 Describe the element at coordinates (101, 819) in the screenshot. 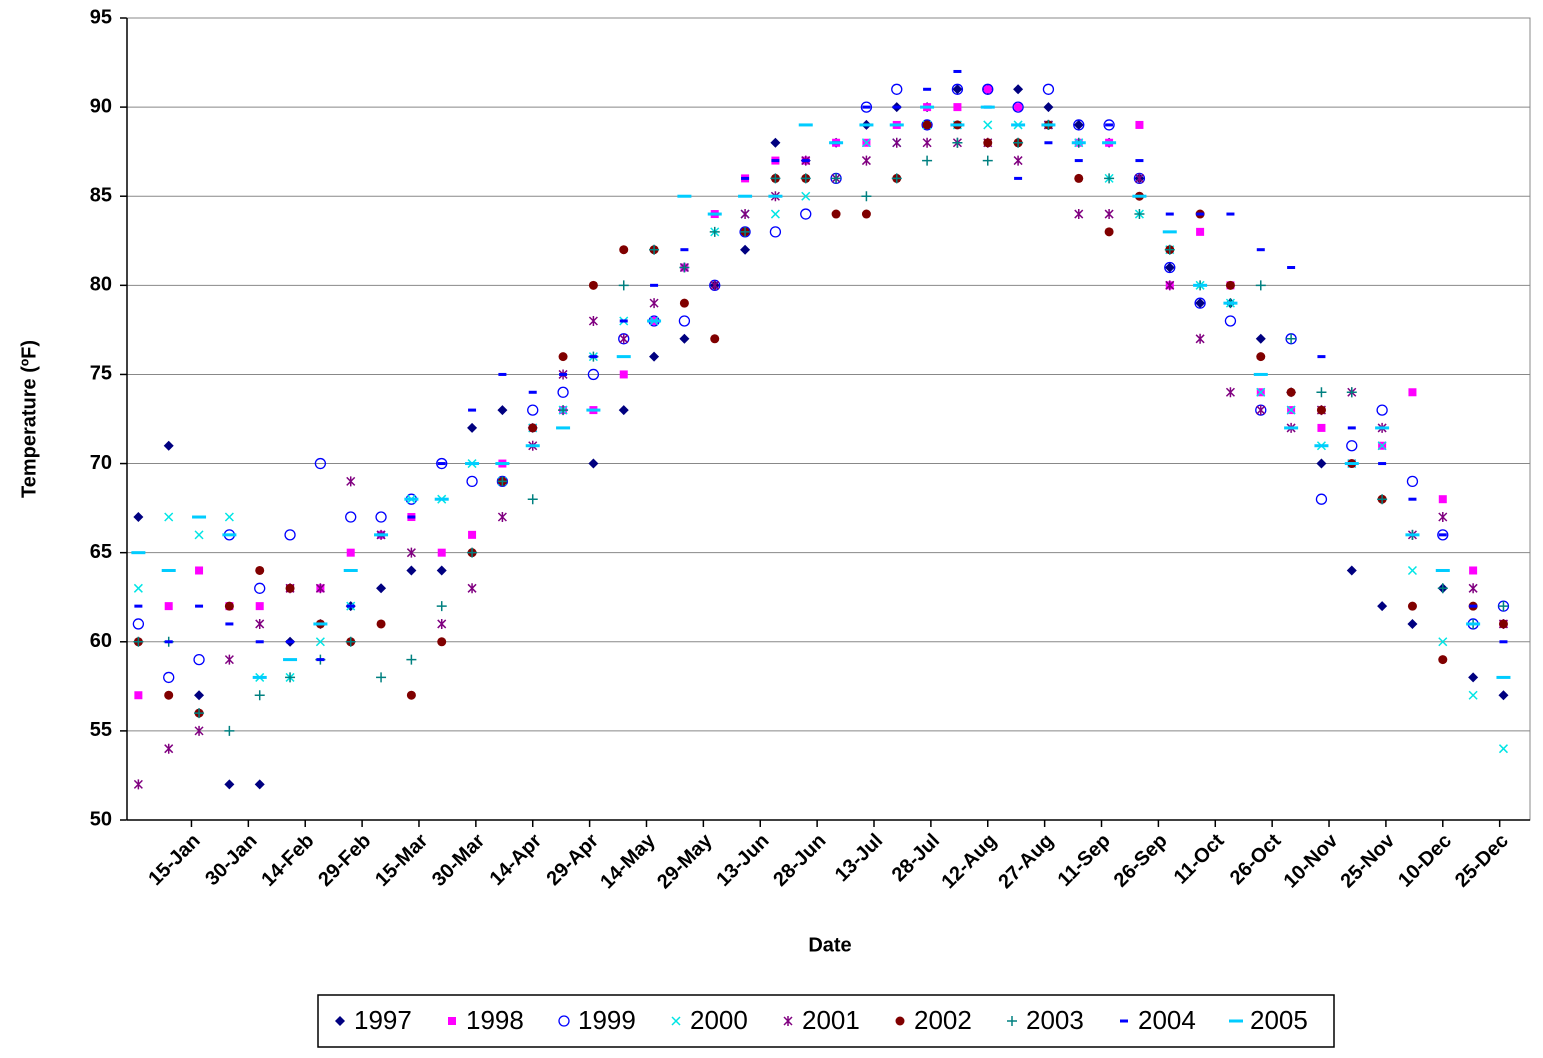

I see `y-tick-label: 50` at that location.